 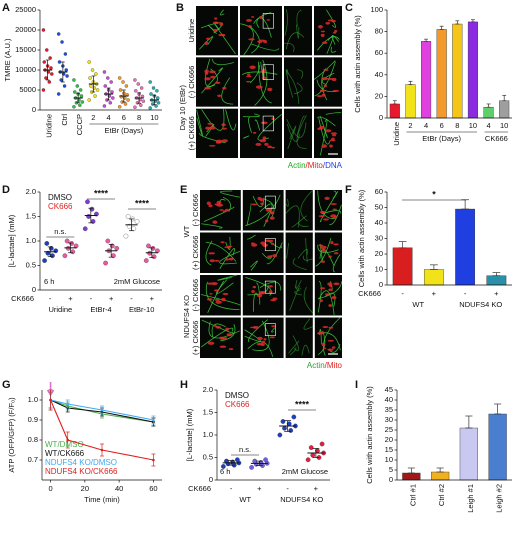 I want to click on row-label: (+) CK666, so click(x=195, y=253).